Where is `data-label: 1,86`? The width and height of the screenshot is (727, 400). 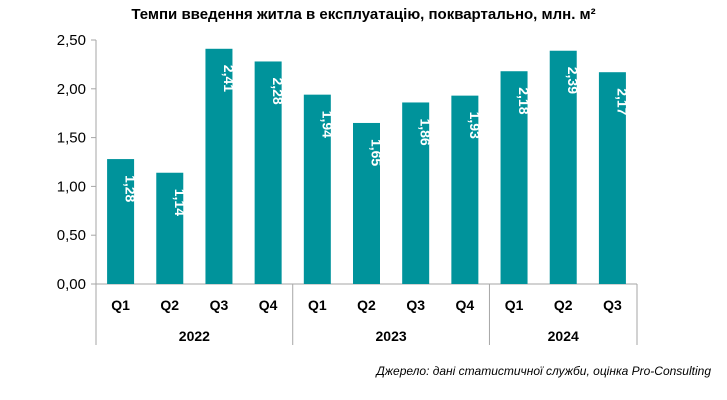 data-label: 1,86 is located at coordinates (426, 131).